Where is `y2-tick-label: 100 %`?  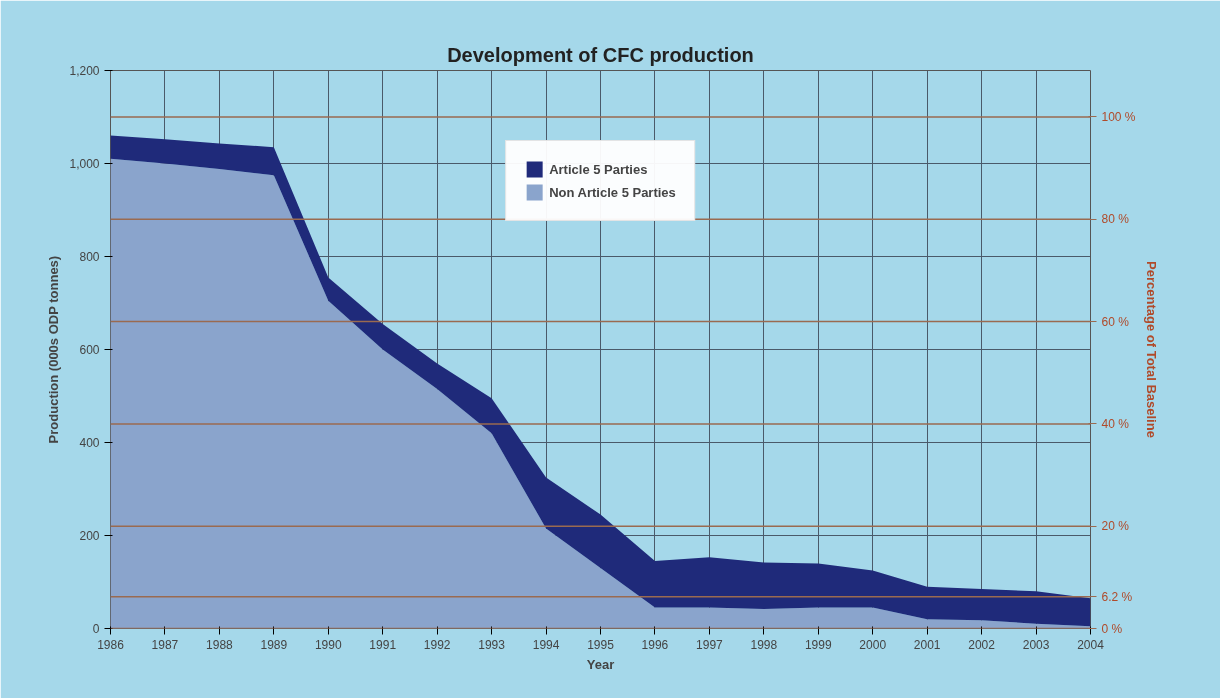 y2-tick-label: 100 % is located at coordinates (1118, 117).